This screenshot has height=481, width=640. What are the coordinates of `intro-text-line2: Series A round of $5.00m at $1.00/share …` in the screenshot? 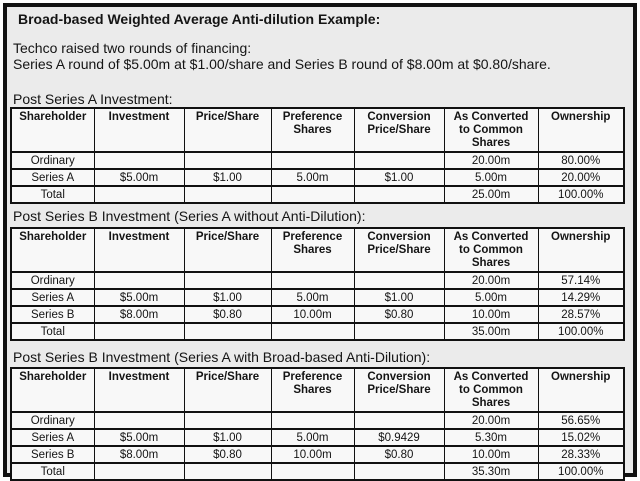 It's located at (282, 63).